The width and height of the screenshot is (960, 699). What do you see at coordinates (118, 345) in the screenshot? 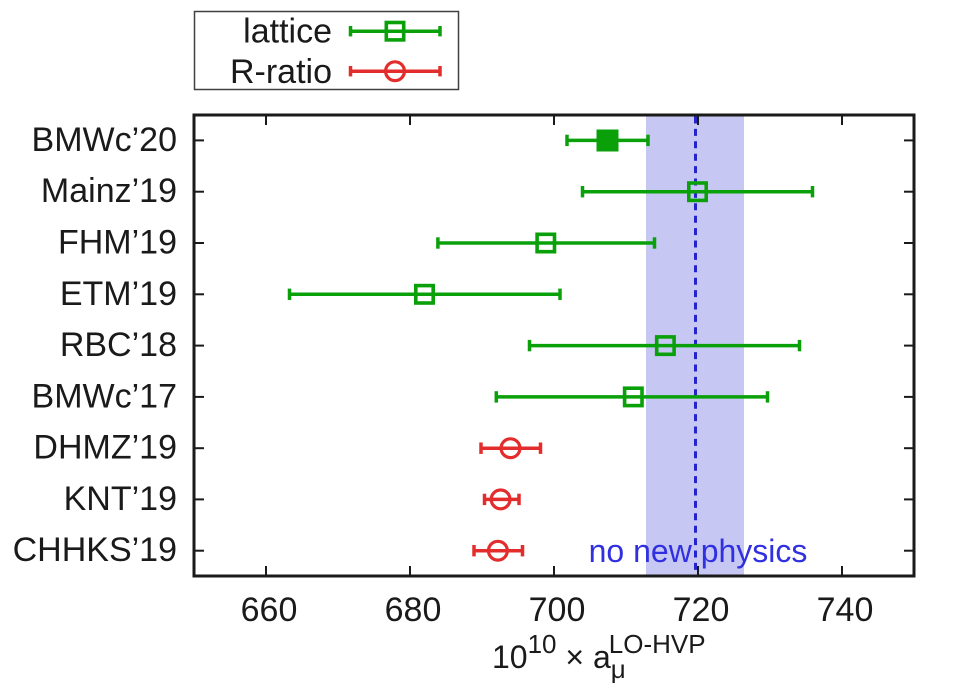
I see `svg-text: RBC’18` at bounding box center [118, 345].